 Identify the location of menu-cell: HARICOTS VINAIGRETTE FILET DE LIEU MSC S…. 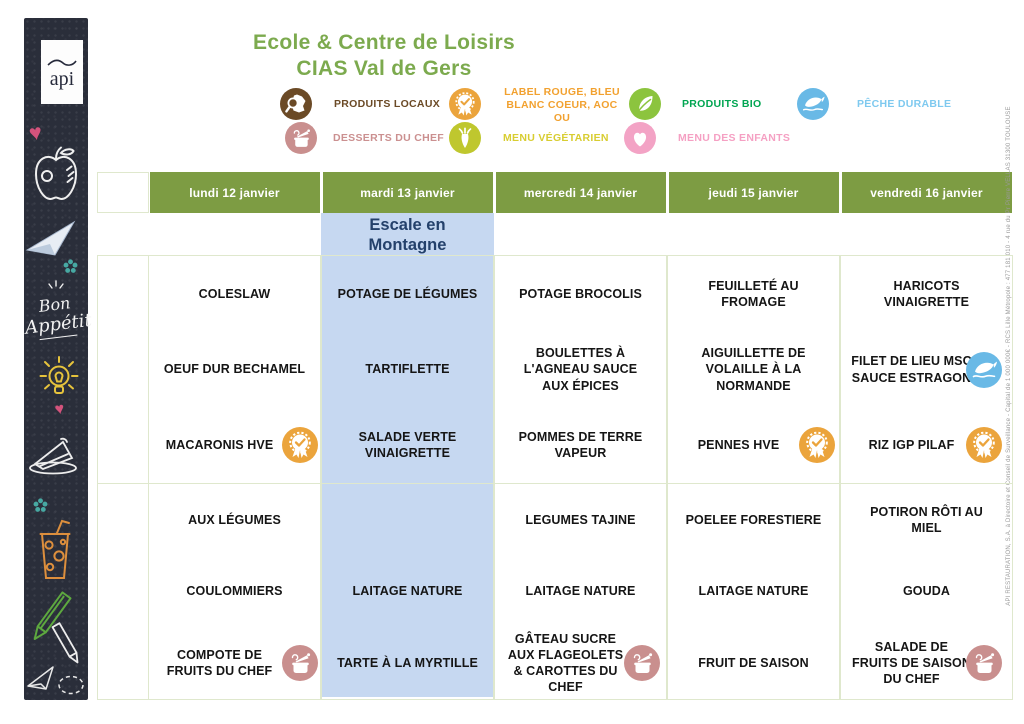
(926, 369).